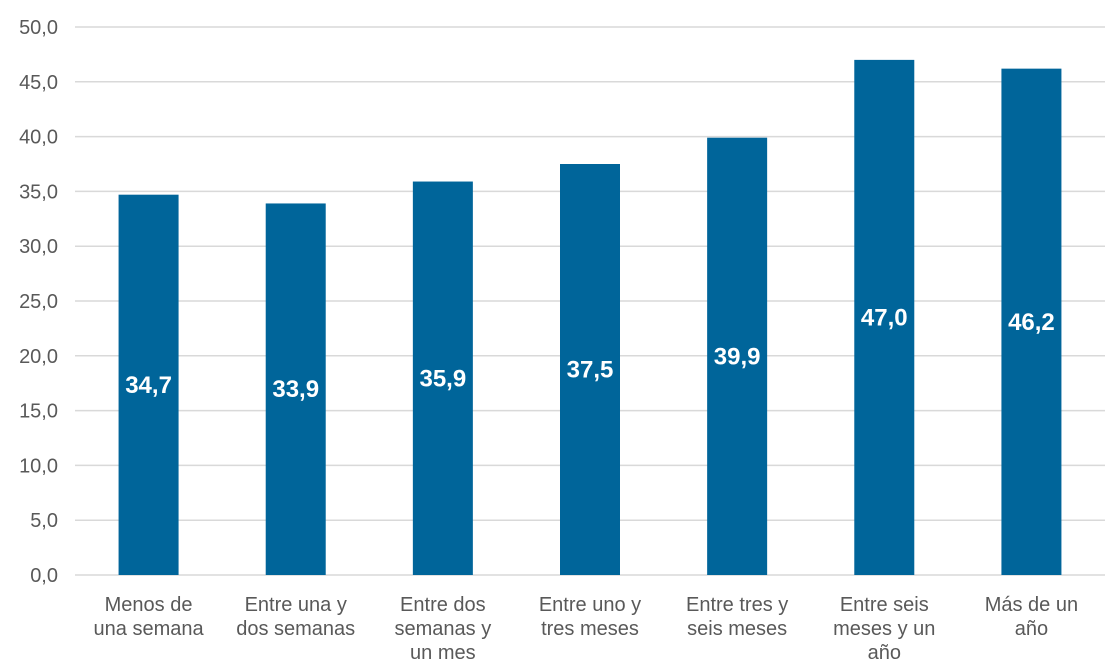 The image size is (1105, 668). I want to click on x-tick-label: Más de un año, so click(1031, 617).